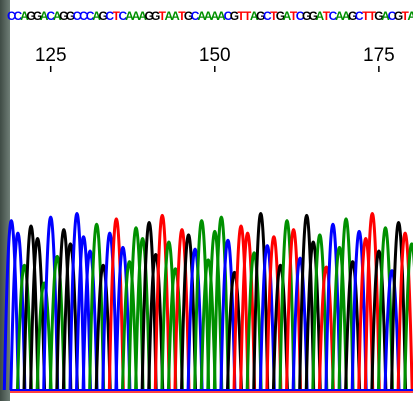 This screenshot has height=401, width=413. I want to click on x-tick-label: 125, so click(51, 55).